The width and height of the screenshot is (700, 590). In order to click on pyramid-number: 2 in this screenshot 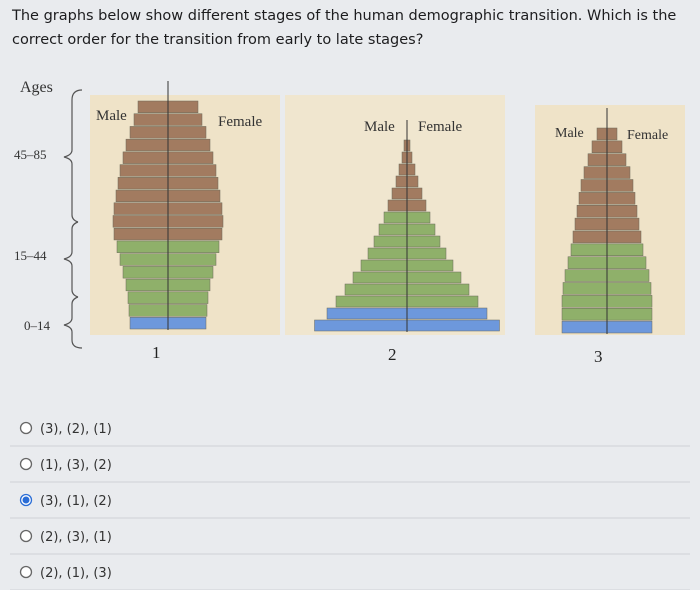, I will do `click(392, 354)`.